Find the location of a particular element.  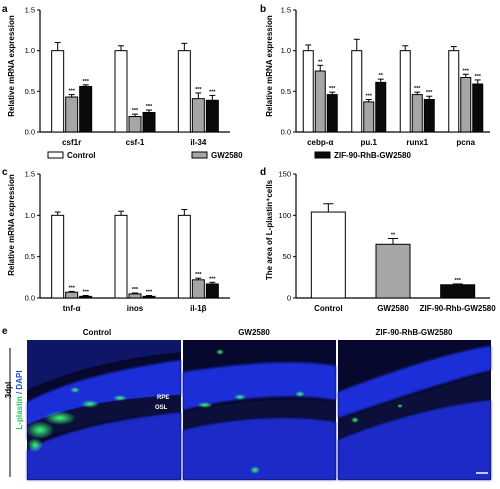

stain-label-dapi: DAPI is located at coordinates (19, 379).